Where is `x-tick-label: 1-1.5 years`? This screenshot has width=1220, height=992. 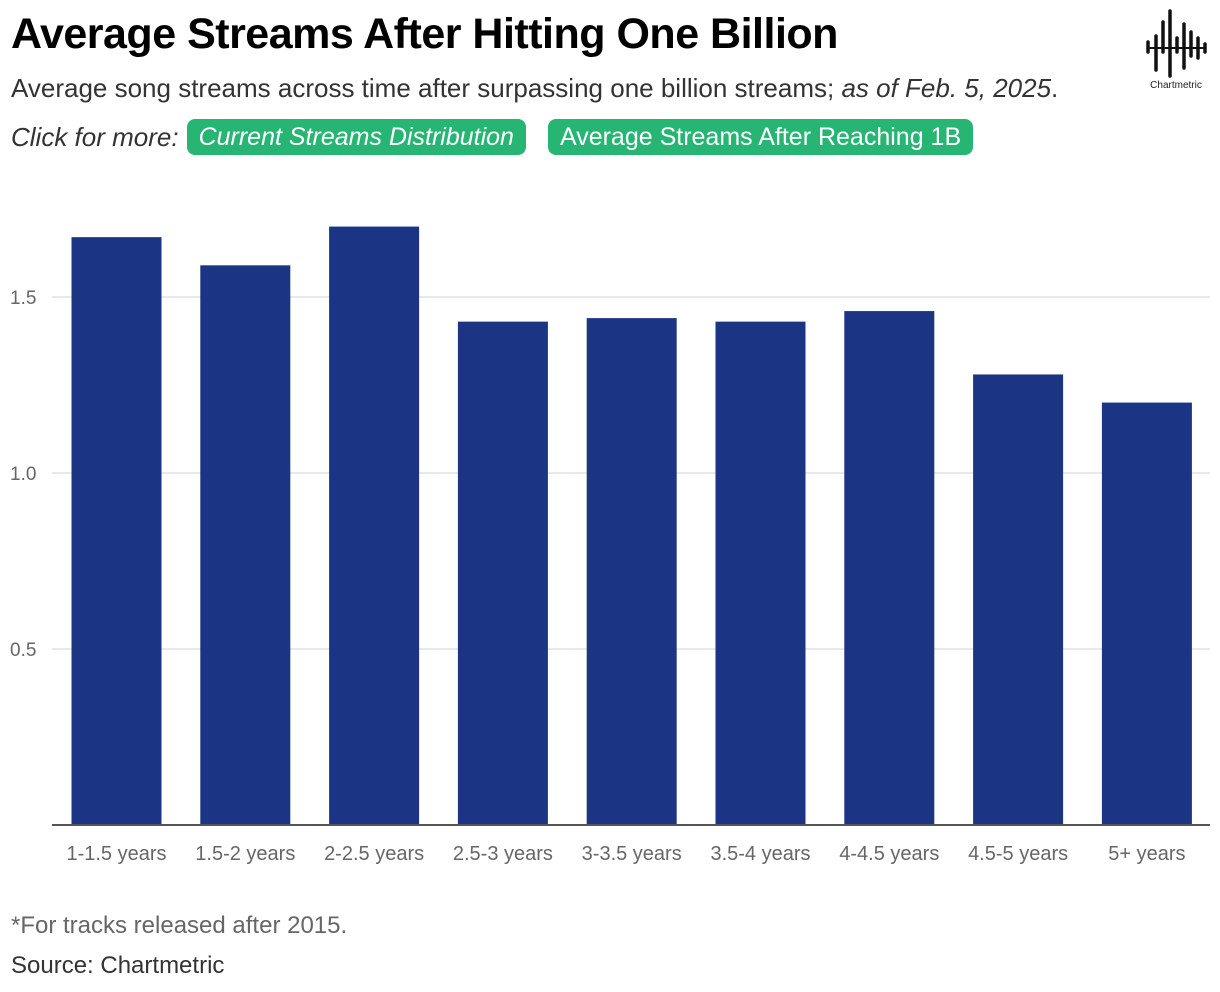
x-tick-label: 1-1.5 years is located at coordinates (116, 854).